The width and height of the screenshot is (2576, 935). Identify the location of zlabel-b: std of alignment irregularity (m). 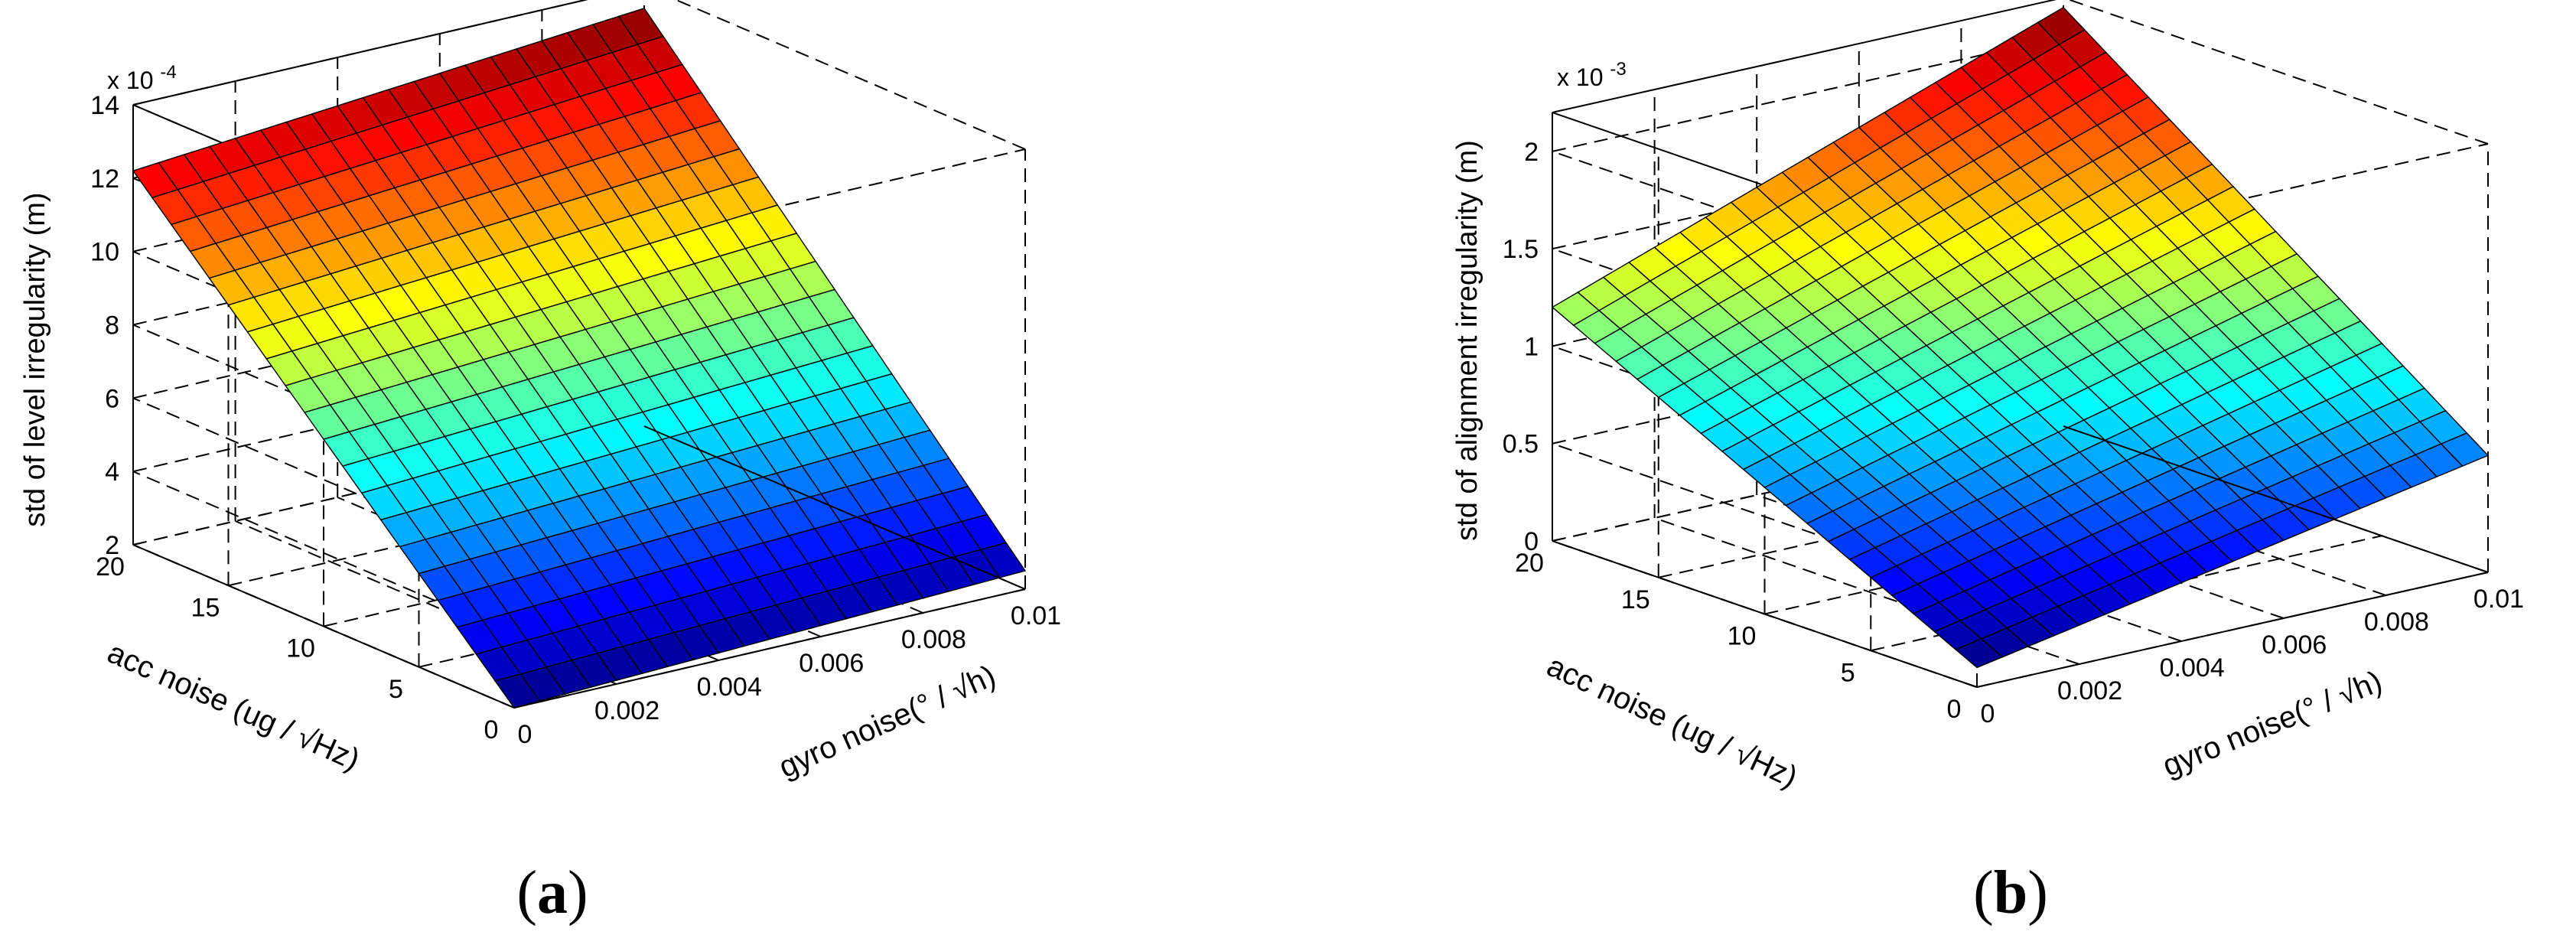
(1467, 340).